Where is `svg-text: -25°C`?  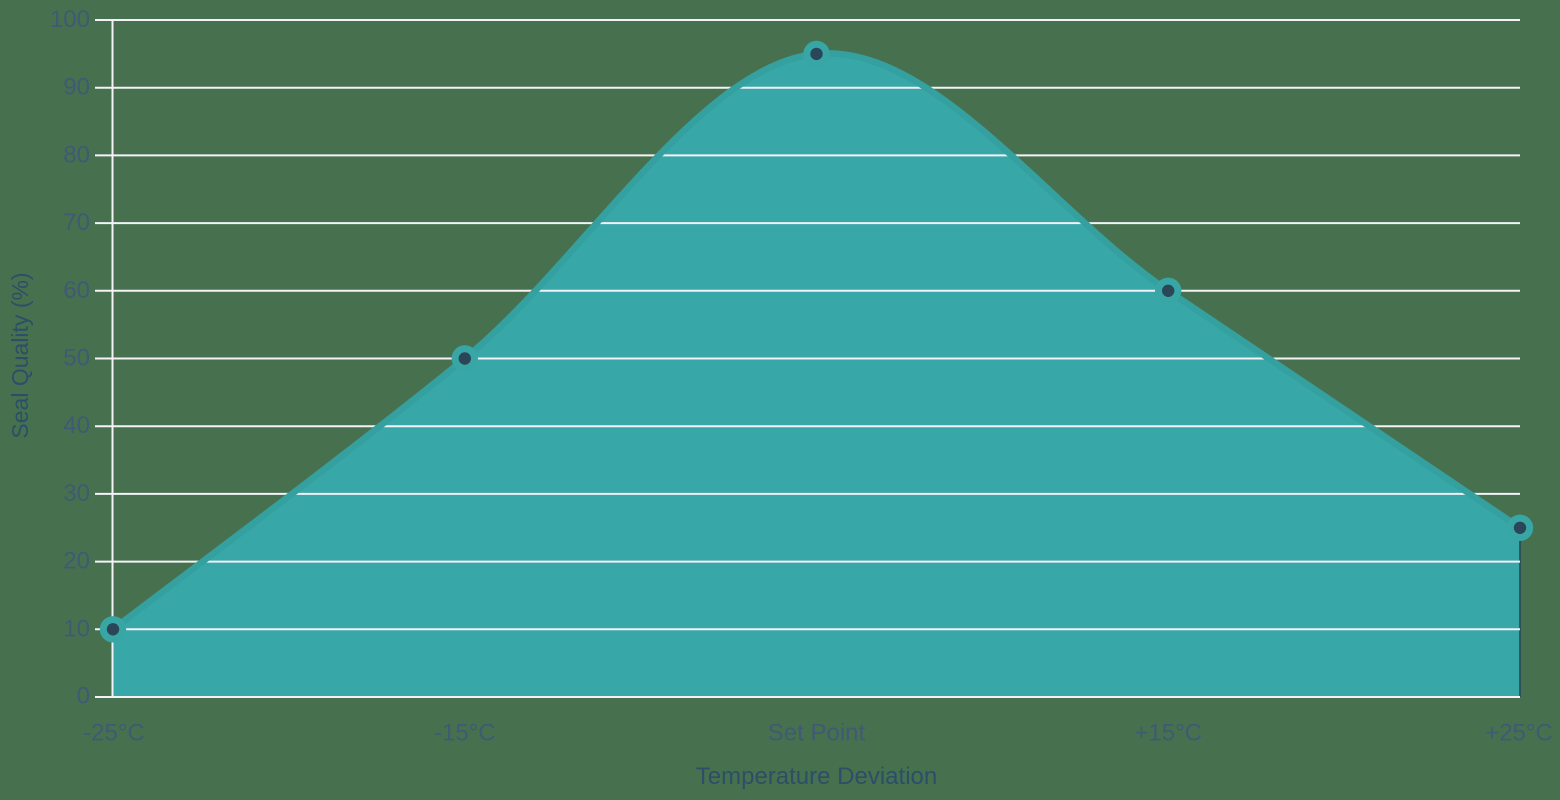 svg-text: -25°C is located at coordinates (114, 733).